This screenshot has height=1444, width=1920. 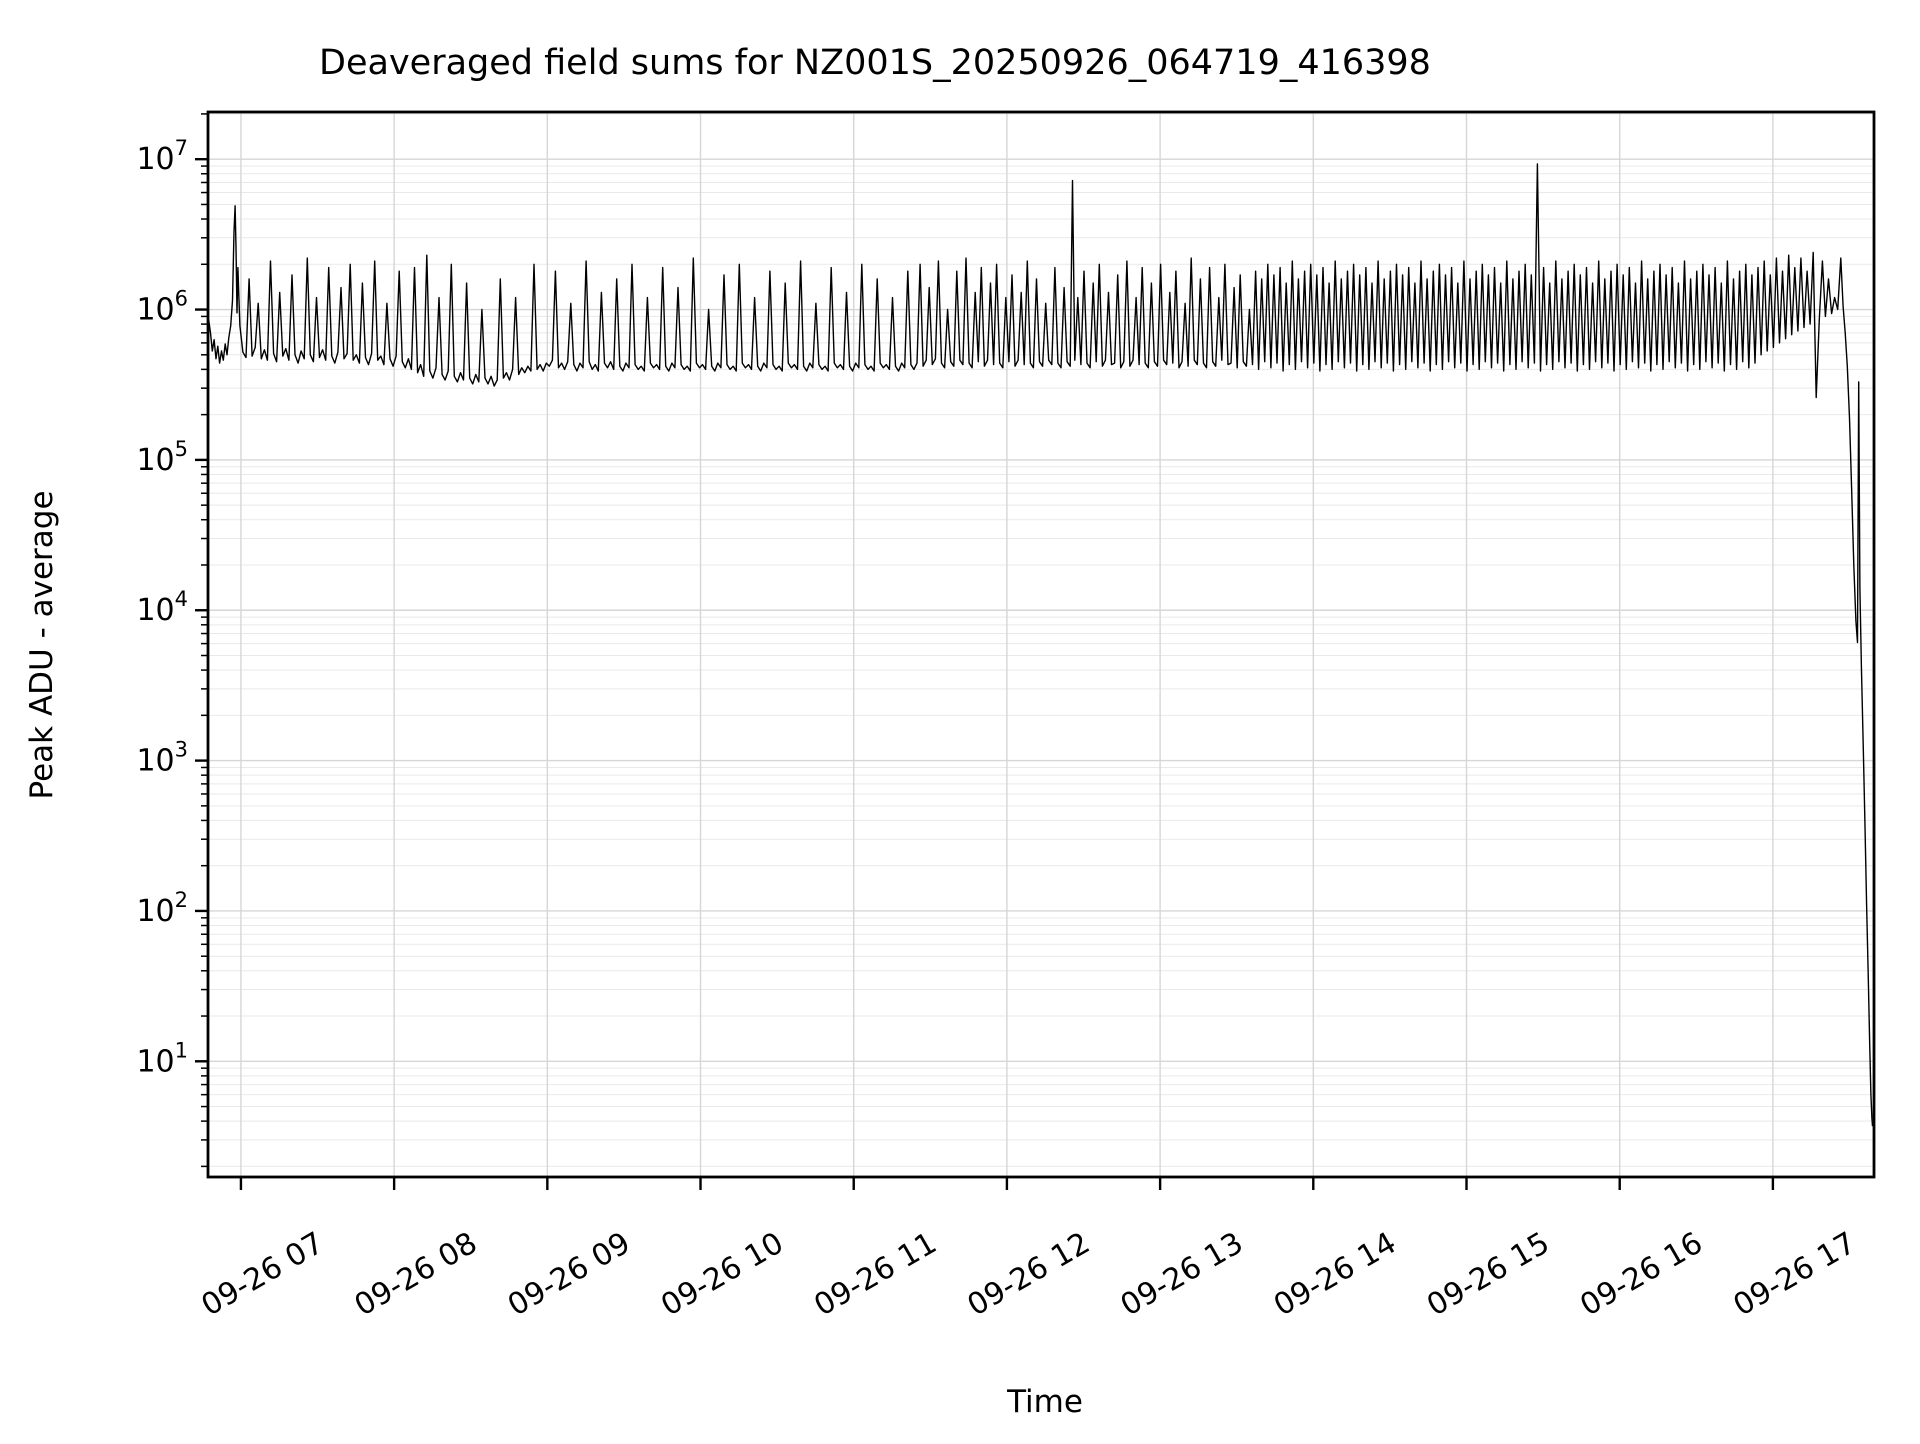 What do you see at coordinates (162, 307) in the screenshot?
I see `y-tick-label: 10⁶` at bounding box center [162, 307].